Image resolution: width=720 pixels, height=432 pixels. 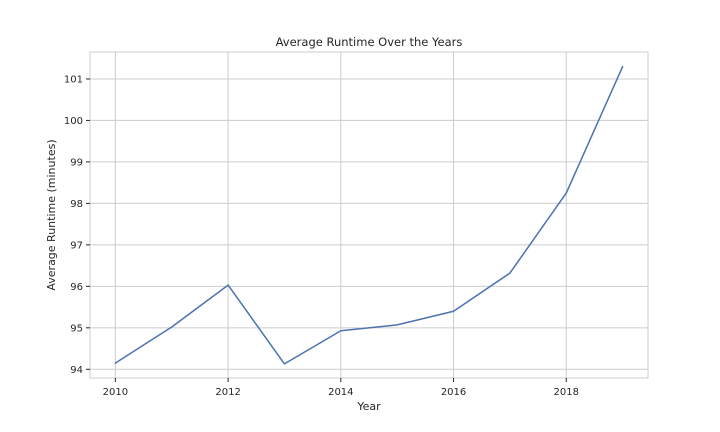 I want to click on y-tick-label: 94, so click(x=76, y=370).